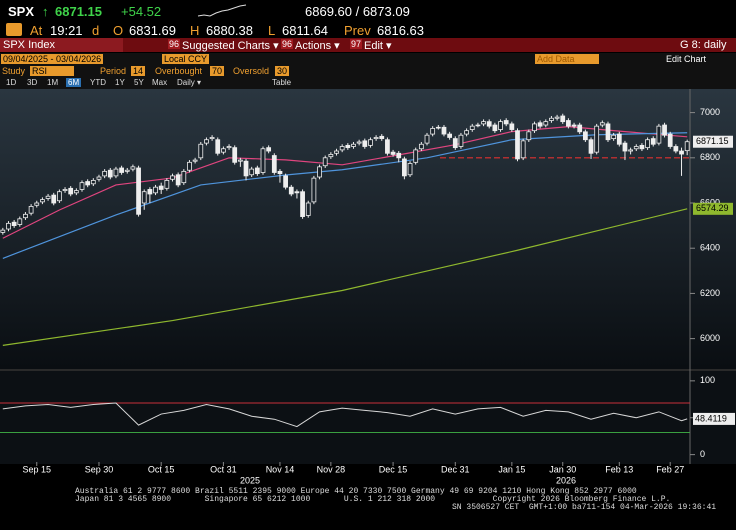 The width and height of the screenshot is (736, 530). Describe the element at coordinates (712, 141) in the screenshot. I see `price-tag: 6871.15` at that location.